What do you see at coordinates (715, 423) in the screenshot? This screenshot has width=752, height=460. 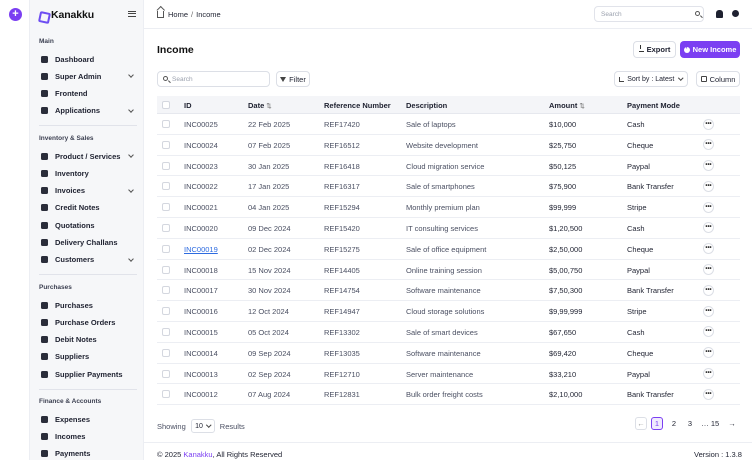 I see `page-button: 15` at bounding box center [715, 423].